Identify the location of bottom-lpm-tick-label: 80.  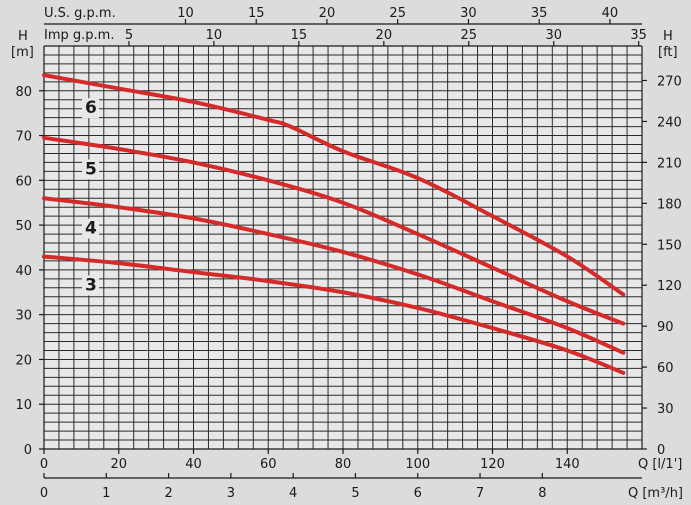
(343, 464).